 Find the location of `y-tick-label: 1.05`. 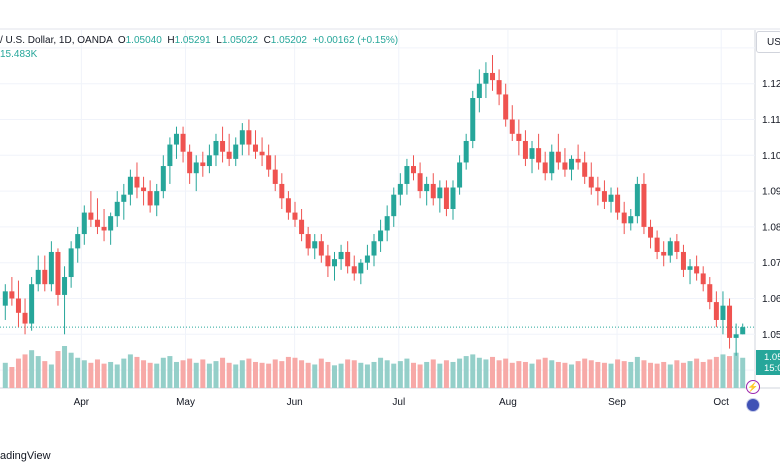

y-tick-label: 1.05 is located at coordinates (771, 335).